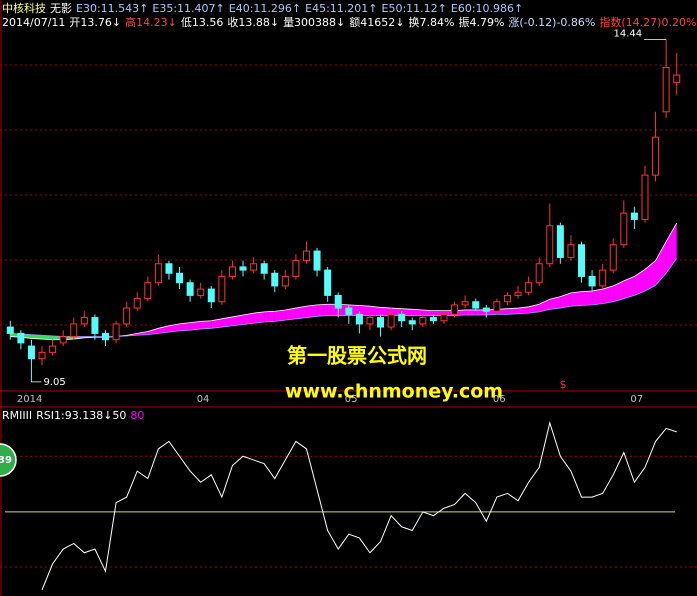 This screenshot has width=697, height=596. I want to click on x-tick-label: 04, so click(203, 399).